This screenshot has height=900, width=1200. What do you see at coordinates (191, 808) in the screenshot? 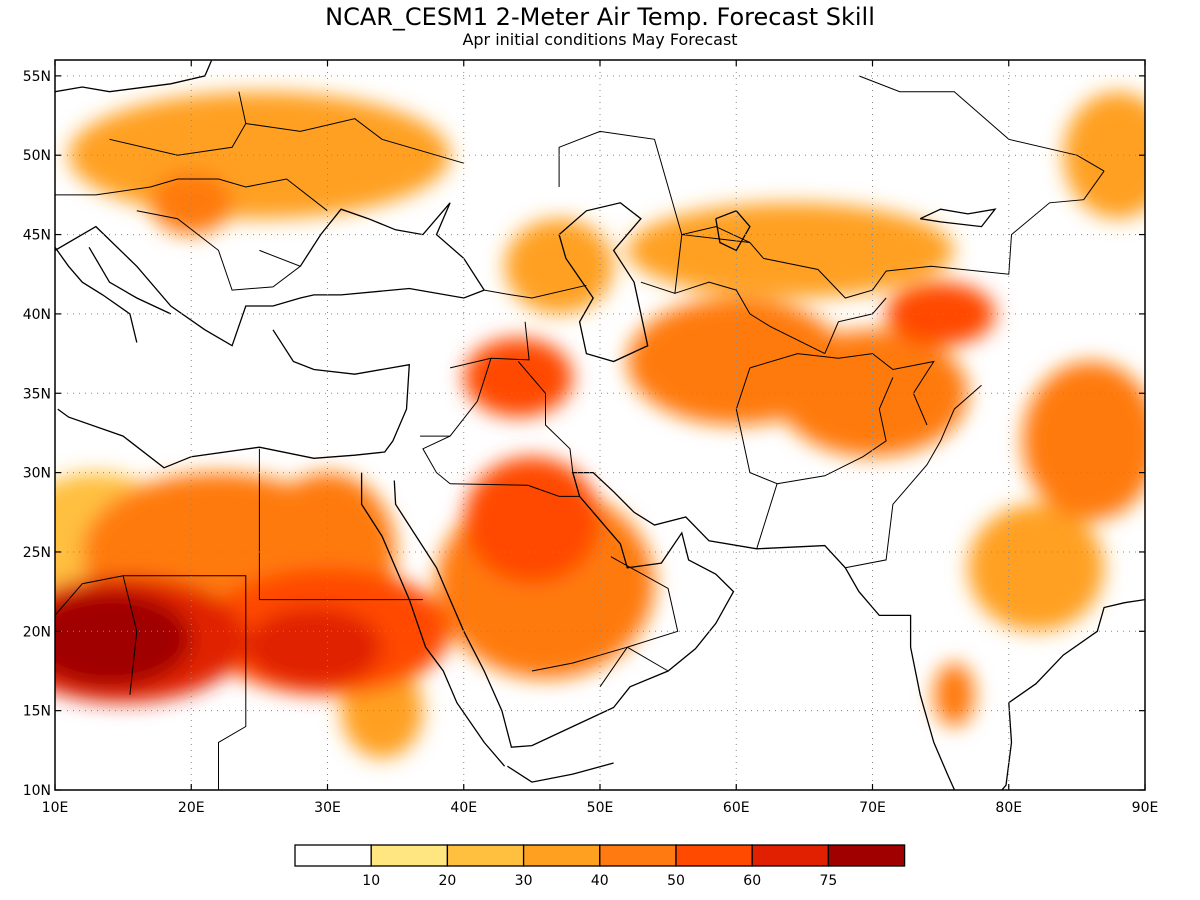
I see `x-tick-label: 20E` at bounding box center [191, 808].